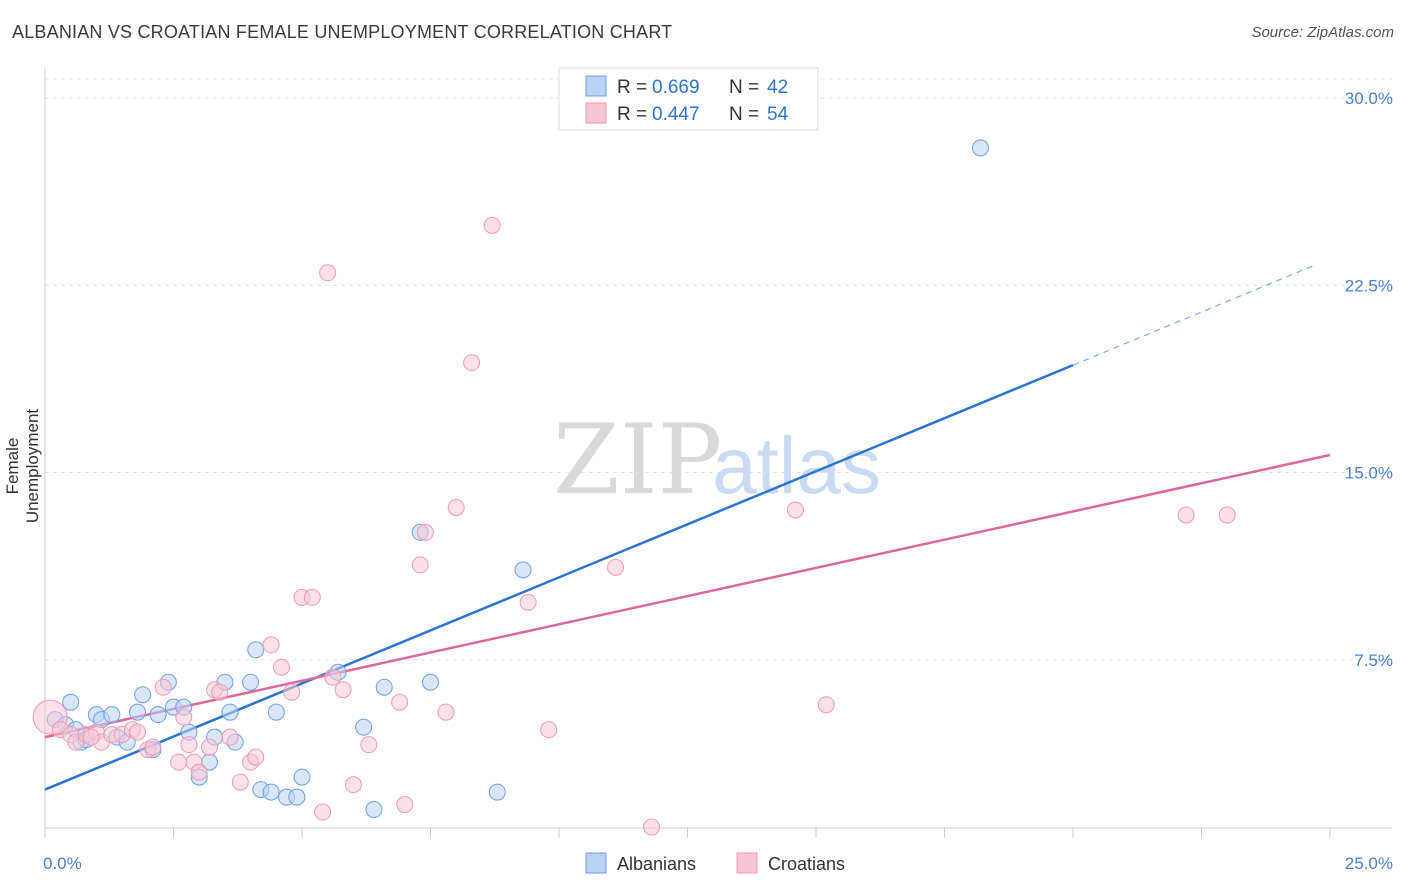  Describe the element at coordinates (1373, 660) in the screenshot. I see `y-tick-label-0: 7.5%` at that location.